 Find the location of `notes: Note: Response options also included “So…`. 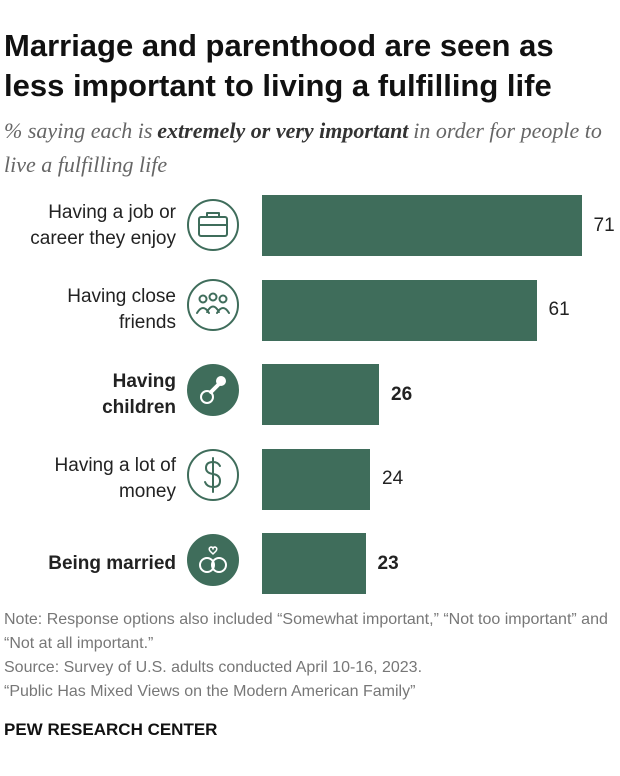

notes: Note: Response options also included “So… is located at coordinates (310, 656).